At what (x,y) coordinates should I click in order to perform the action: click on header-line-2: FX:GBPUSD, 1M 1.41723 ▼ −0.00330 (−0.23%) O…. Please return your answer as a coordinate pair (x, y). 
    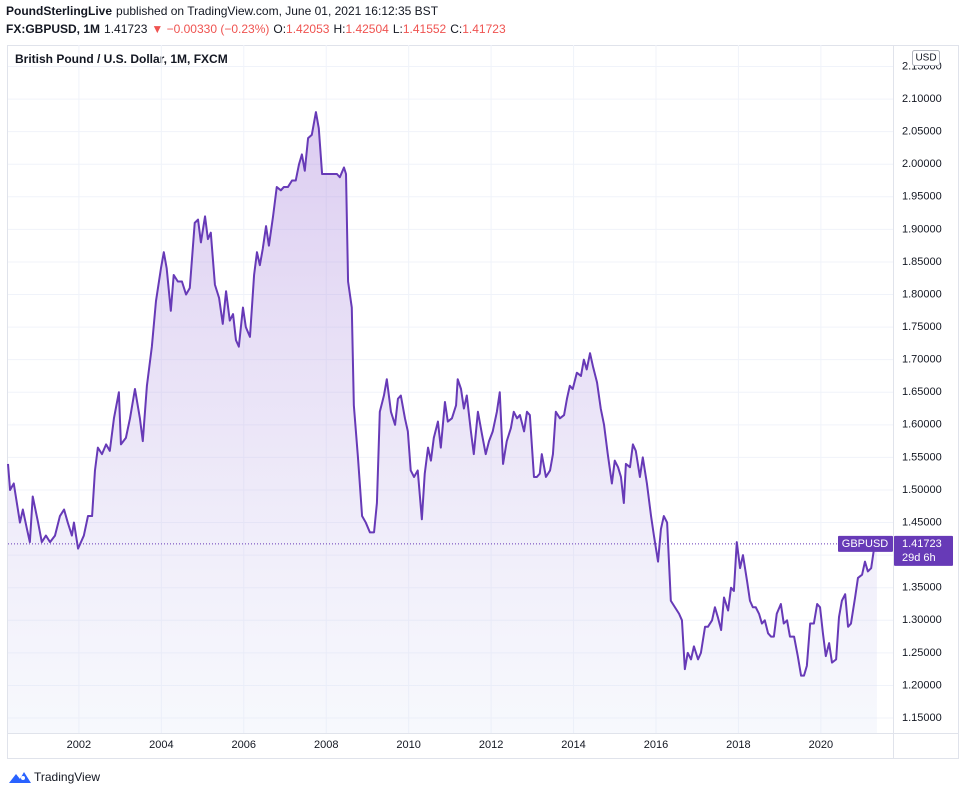
    Looking at the image, I should click on (258, 29).